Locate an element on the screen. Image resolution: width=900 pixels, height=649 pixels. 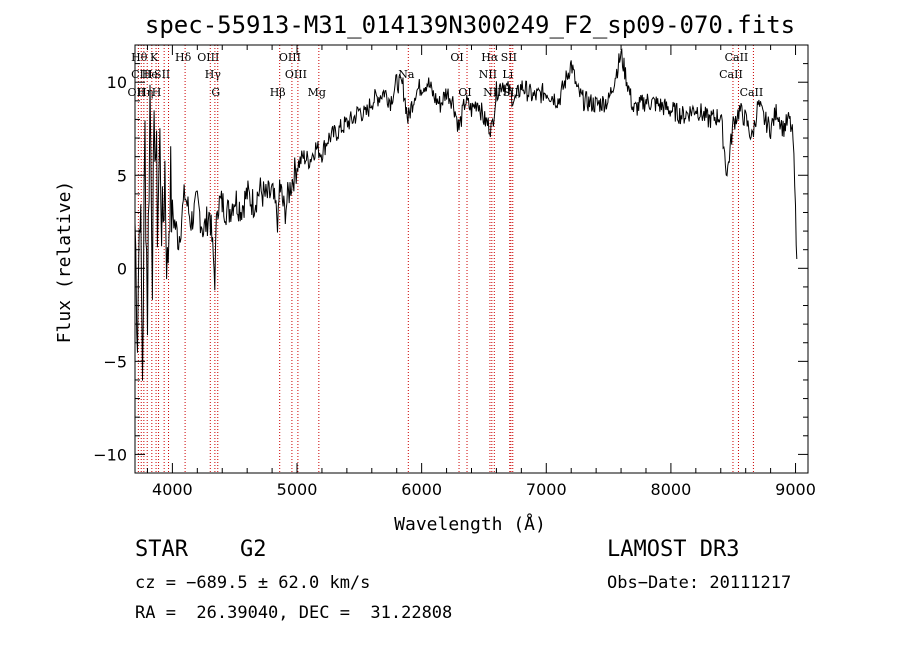
survey-name: LAMOST DR3 is located at coordinates (673, 549).